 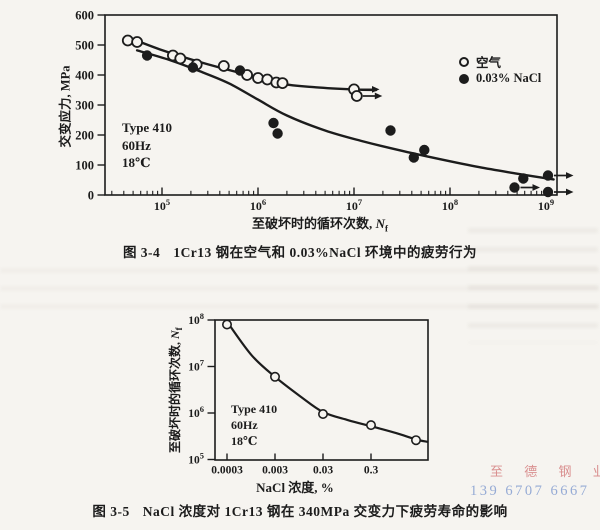 I want to click on fig3-4-x-axis-label: 至破坏时的循环次数, Nf, so click(x=320, y=223).